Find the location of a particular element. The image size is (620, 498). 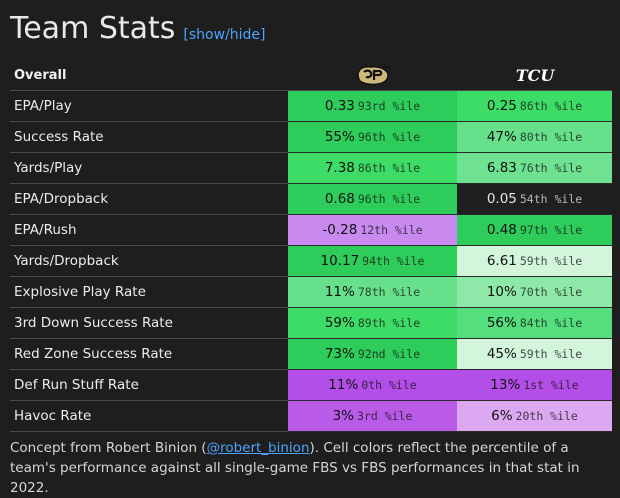

stat-value: 10% is located at coordinates (501, 292).